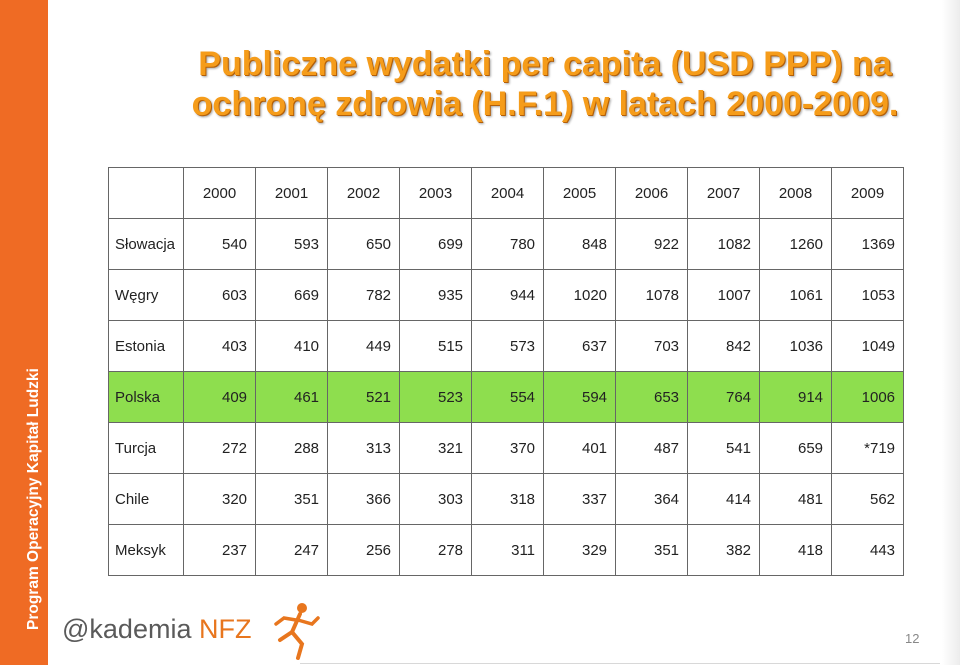 The height and width of the screenshot is (665, 960). What do you see at coordinates (220, 193) in the screenshot?
I see `year-header-cell: 2000` at bounding box center [220, 193].